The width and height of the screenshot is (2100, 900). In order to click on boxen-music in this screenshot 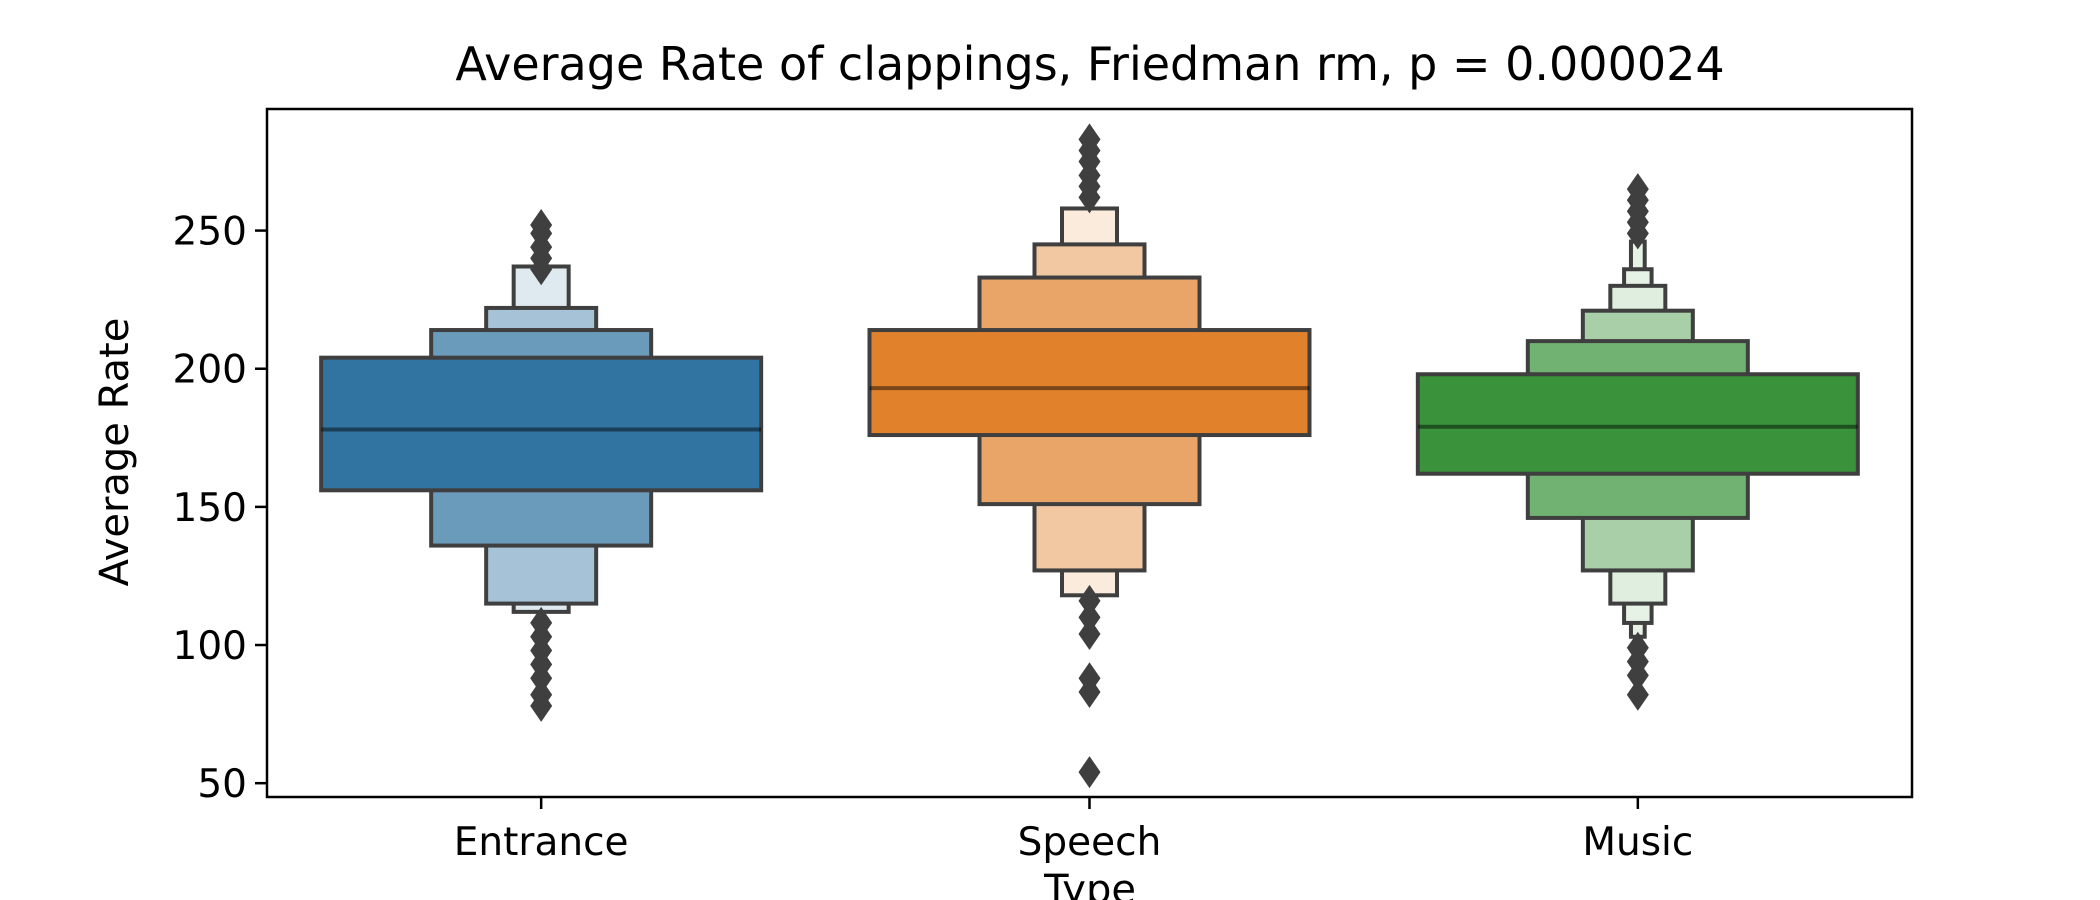, I will do `click(1637, 442)`.